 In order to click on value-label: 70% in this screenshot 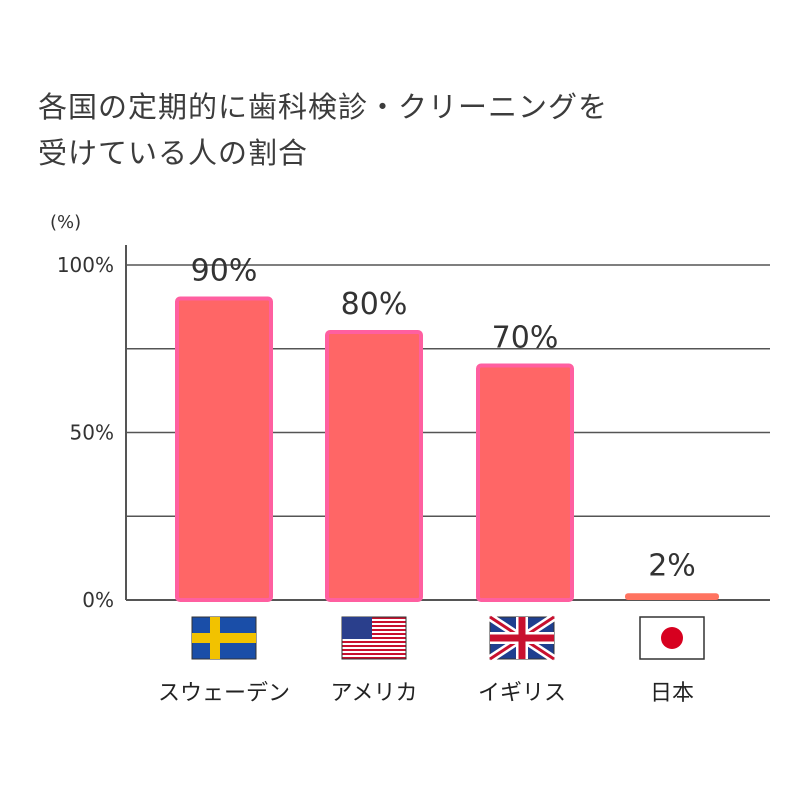, I will do `click(525, 338)`.